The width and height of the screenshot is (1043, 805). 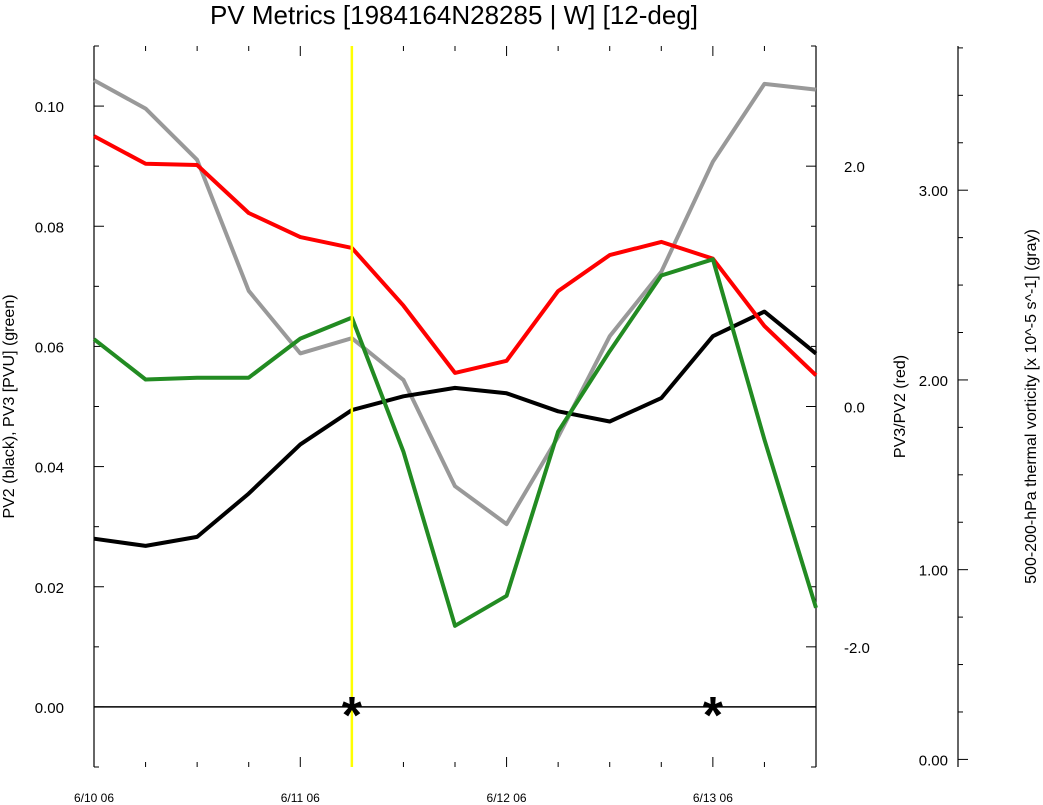 What do you see at coordinates (300, 798) in the screenshot?
I see `x-tick-label: 6/11 06` at bounding box center [300, 798].